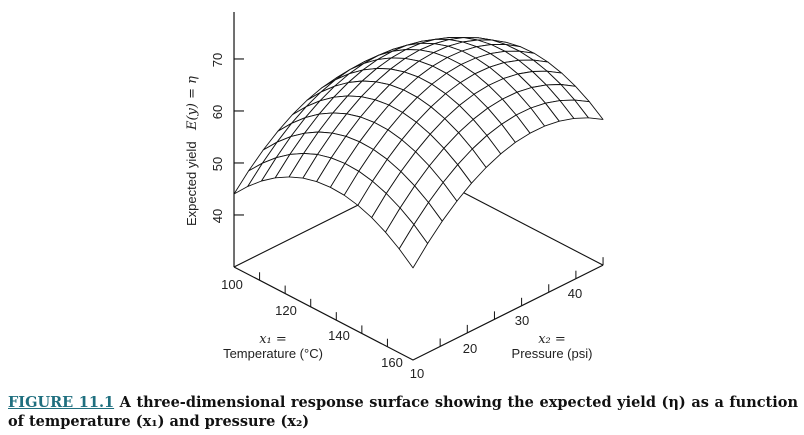  I want to click on x2-axis-symbol: x₂ =, so click(552, 339).